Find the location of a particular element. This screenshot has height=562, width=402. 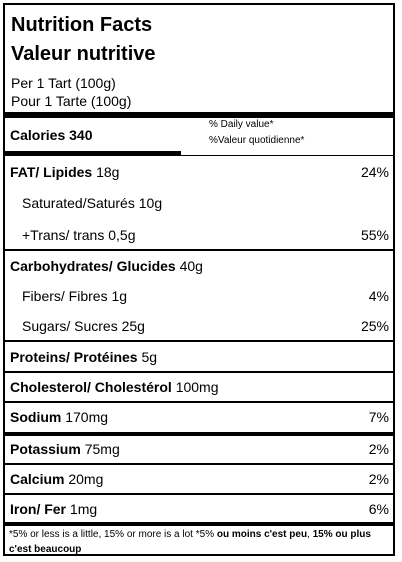

title-french: Valeur nutritive is located at coordinates (83, 54).